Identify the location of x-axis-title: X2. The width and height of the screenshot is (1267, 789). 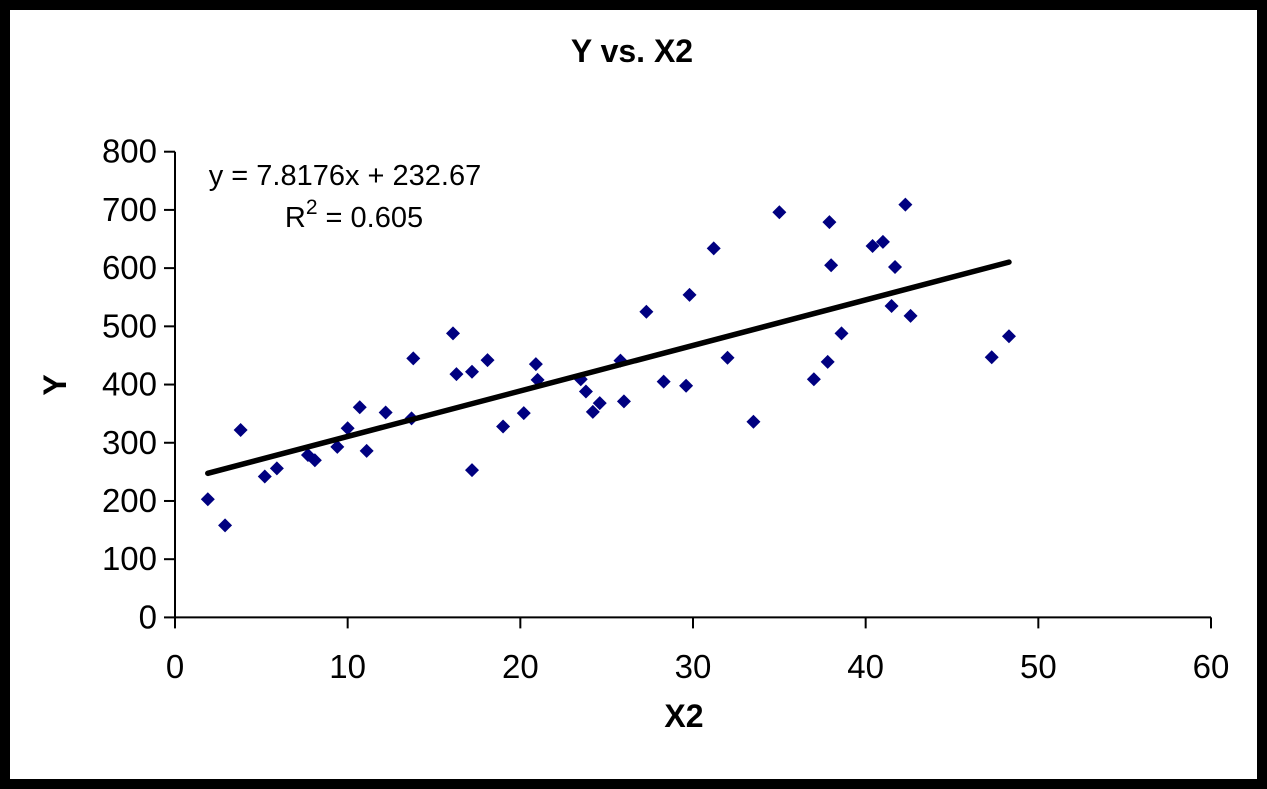
(683, 716).